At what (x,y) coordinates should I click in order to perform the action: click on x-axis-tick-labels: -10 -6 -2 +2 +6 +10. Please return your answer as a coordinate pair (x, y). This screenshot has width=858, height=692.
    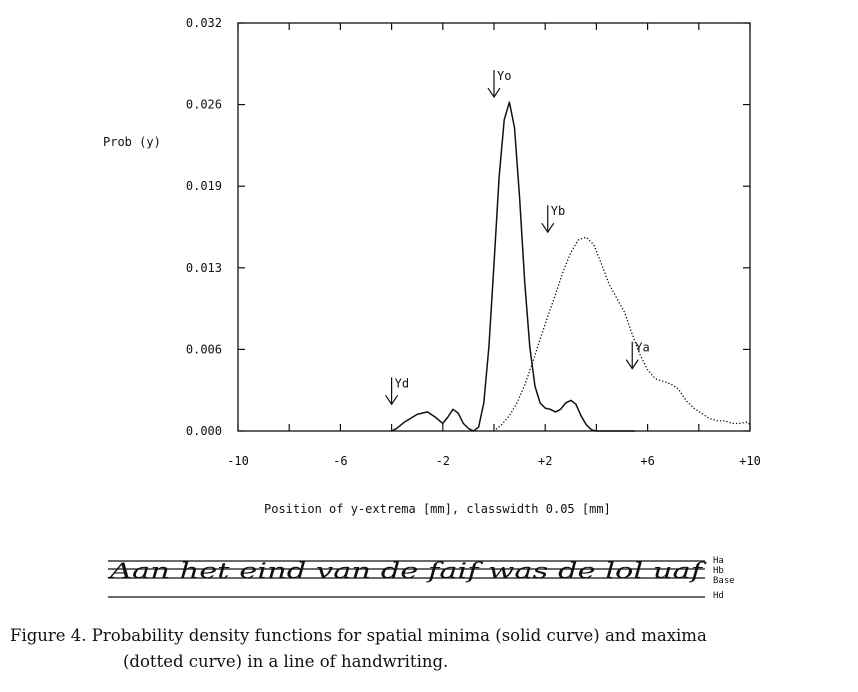
    Looking at the image, I should click on (494, 461).